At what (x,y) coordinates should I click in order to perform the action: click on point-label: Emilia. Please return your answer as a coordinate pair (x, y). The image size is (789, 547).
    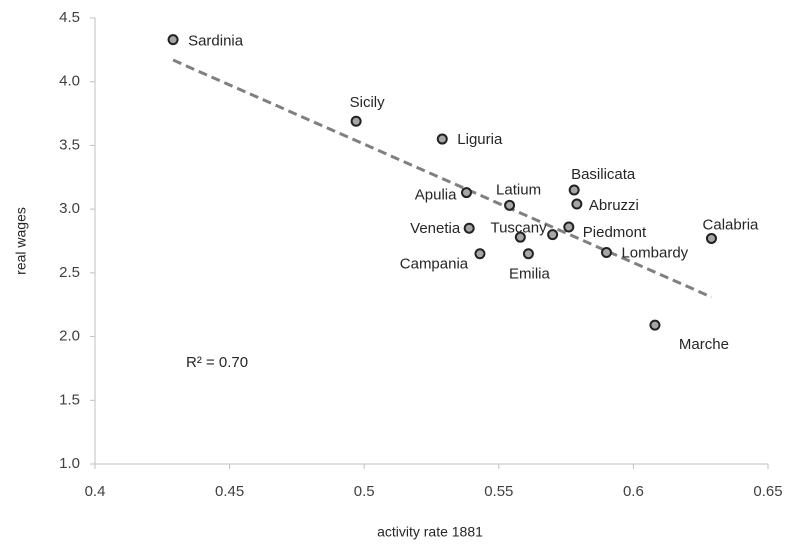
    Looking at the image, I should click on (529, 274).